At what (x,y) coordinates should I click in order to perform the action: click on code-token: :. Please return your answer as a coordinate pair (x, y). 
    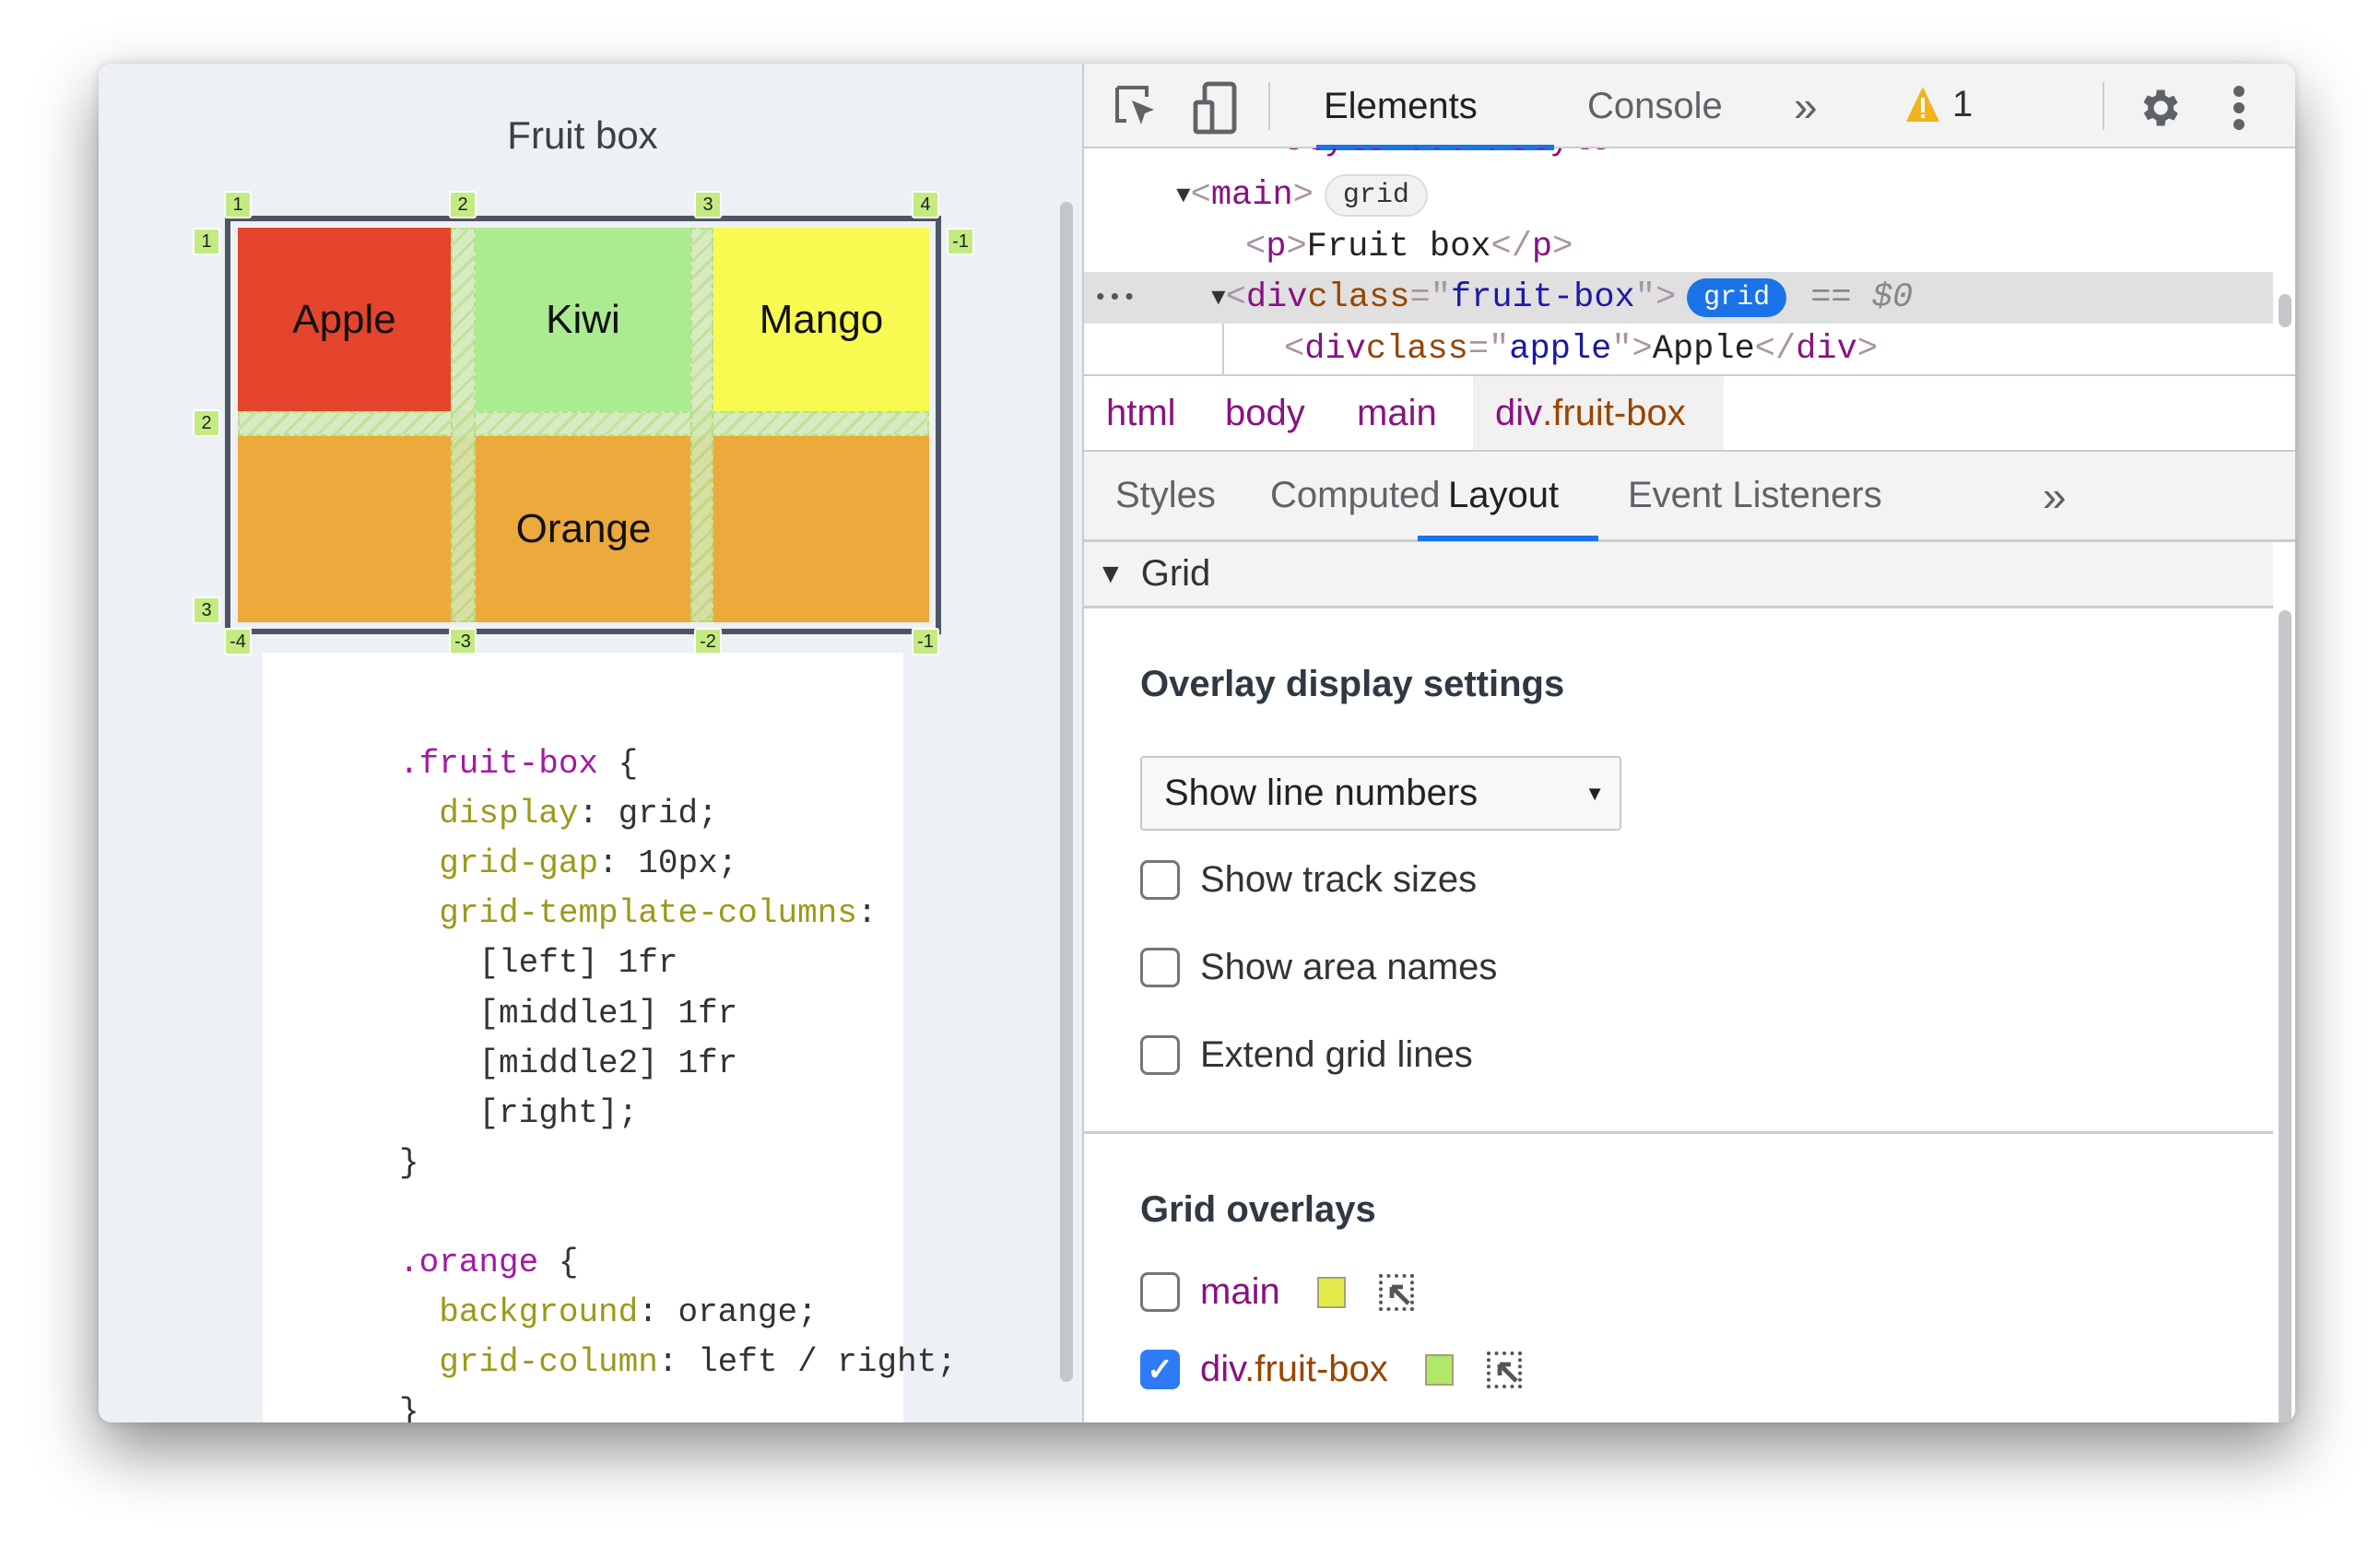
    Looking at the image, I should click on (867, 913).